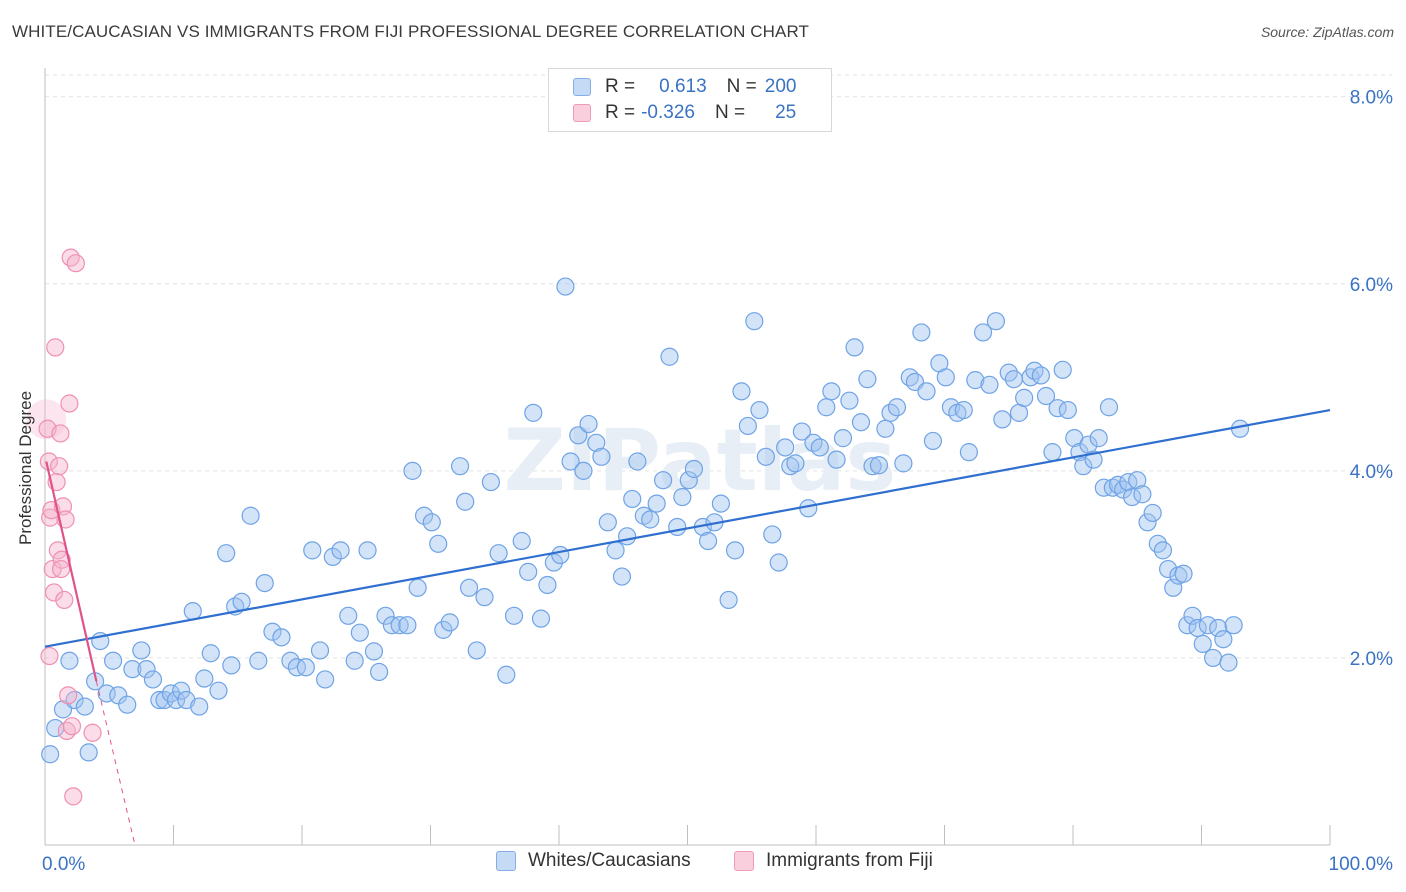  I want to click on legend-r-label: R =, so click(620, 112).